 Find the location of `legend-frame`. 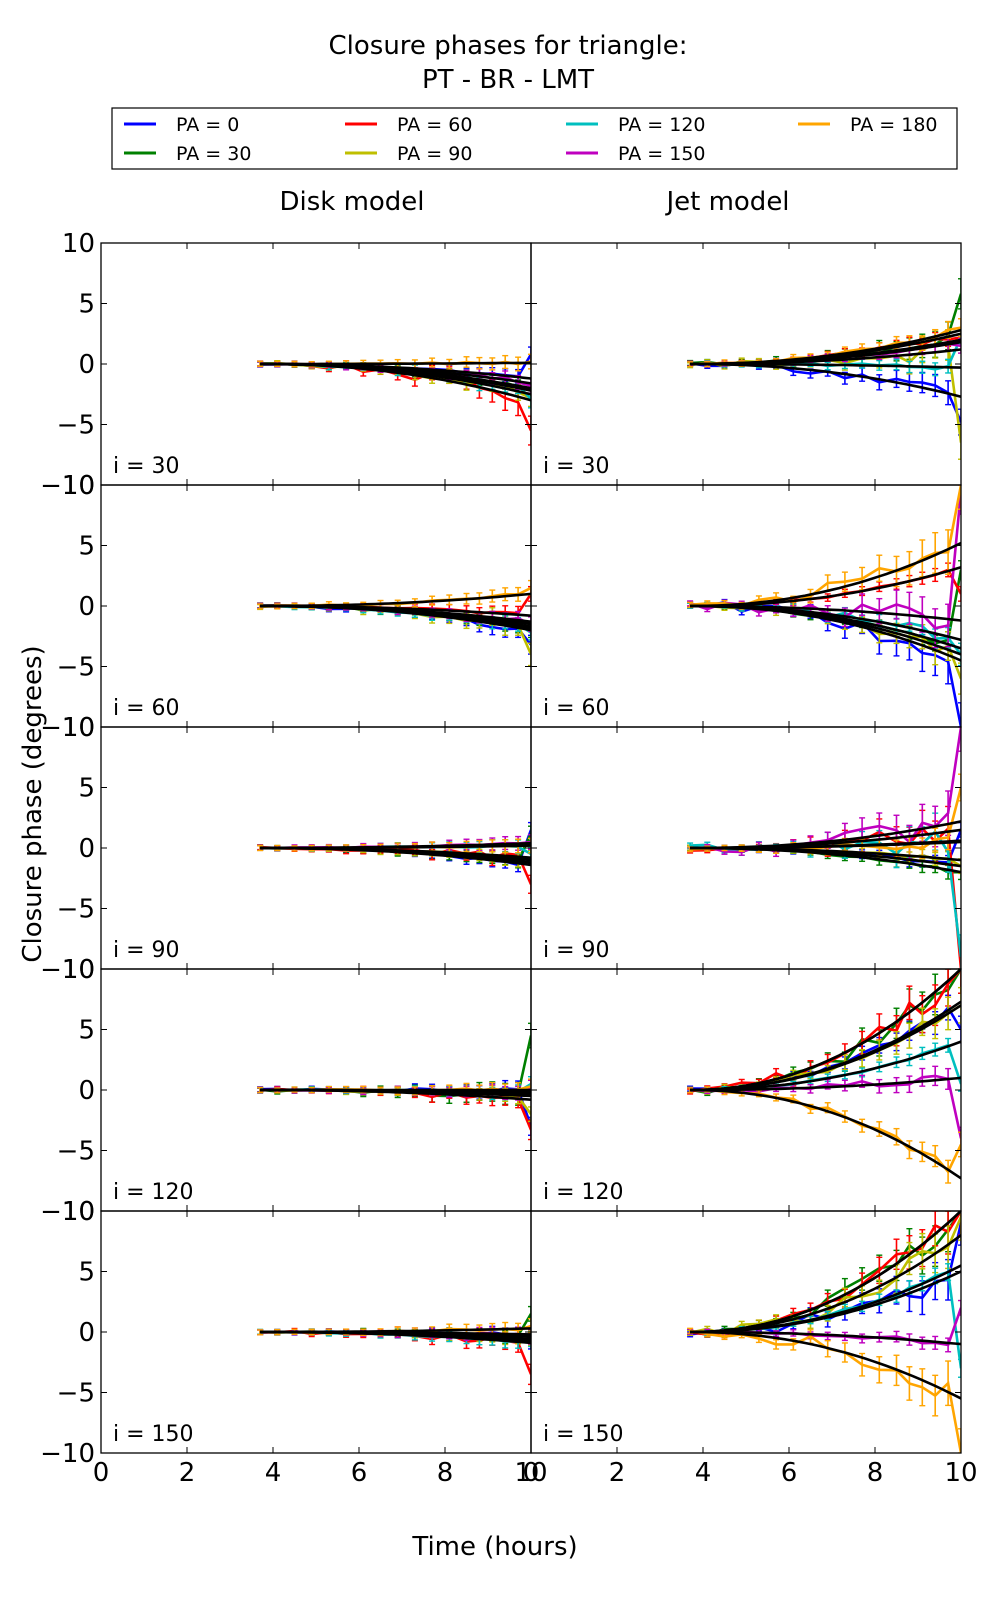

legend-frame is located at coordinates (534, 138).